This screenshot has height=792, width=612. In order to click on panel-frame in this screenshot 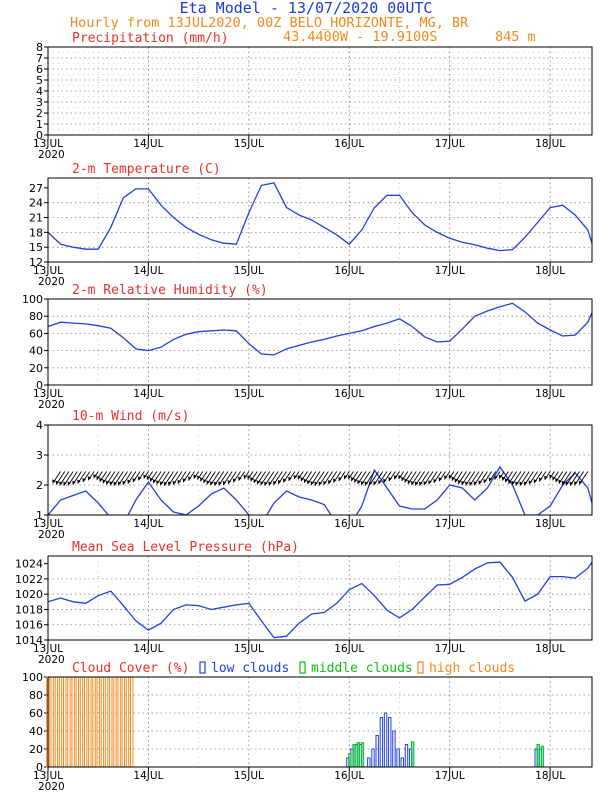, I will do `click(320, 220)`.